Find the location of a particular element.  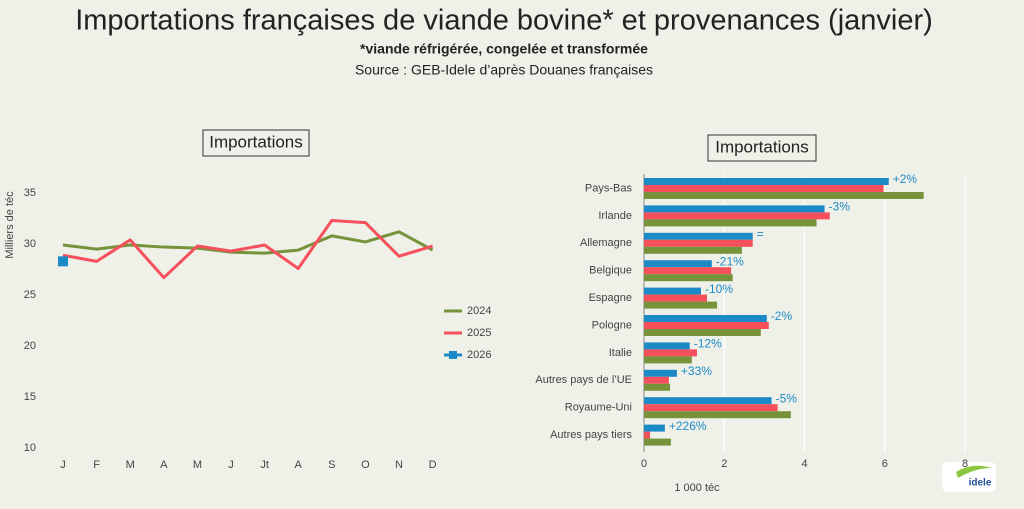

logo-text: idele is located at coordinates (980, 483).